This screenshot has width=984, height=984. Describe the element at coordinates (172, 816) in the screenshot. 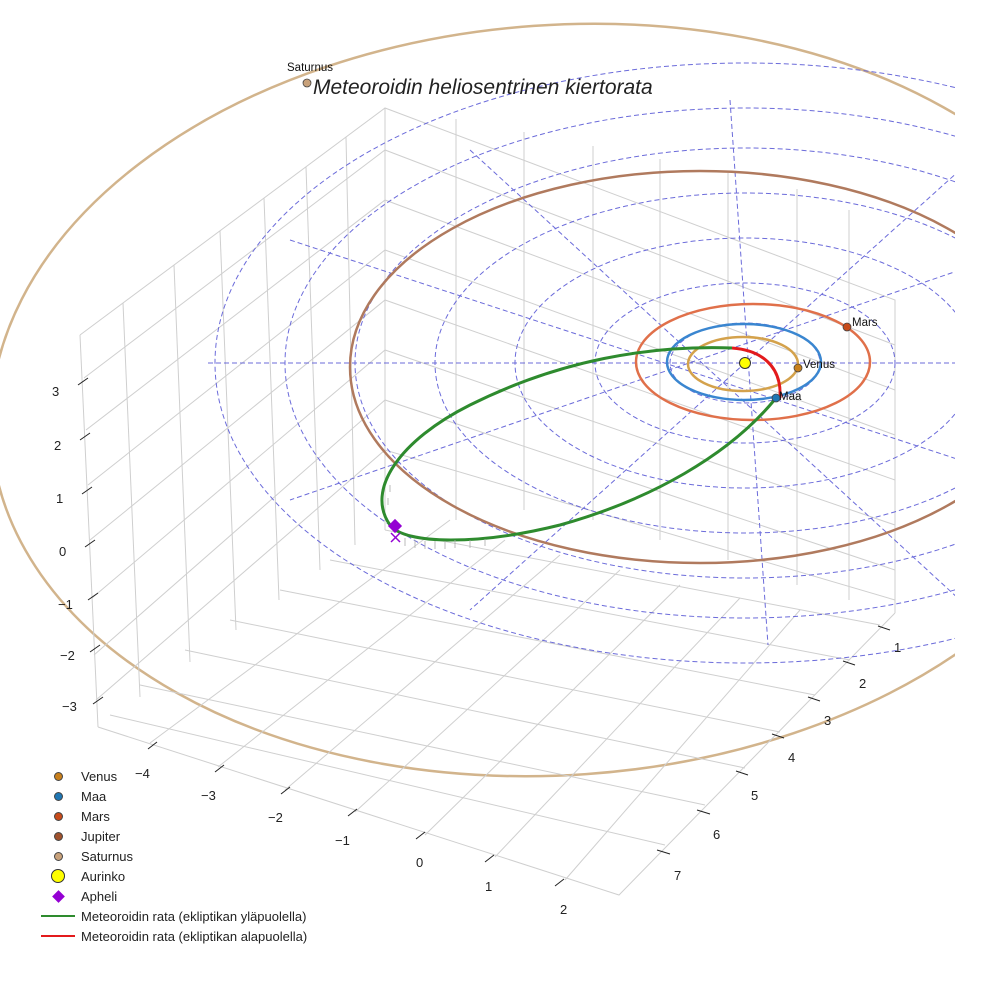

I see `legend-item-mars: Mars` at that location.